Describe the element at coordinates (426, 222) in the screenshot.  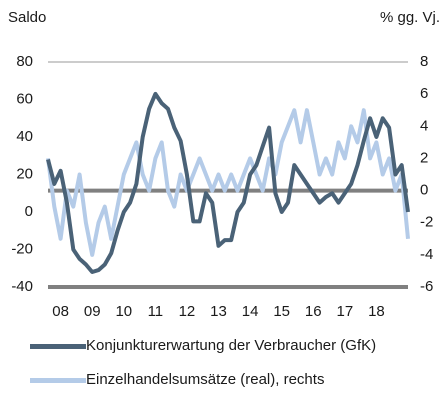
I see `y2-tick-label: -2` at that location.